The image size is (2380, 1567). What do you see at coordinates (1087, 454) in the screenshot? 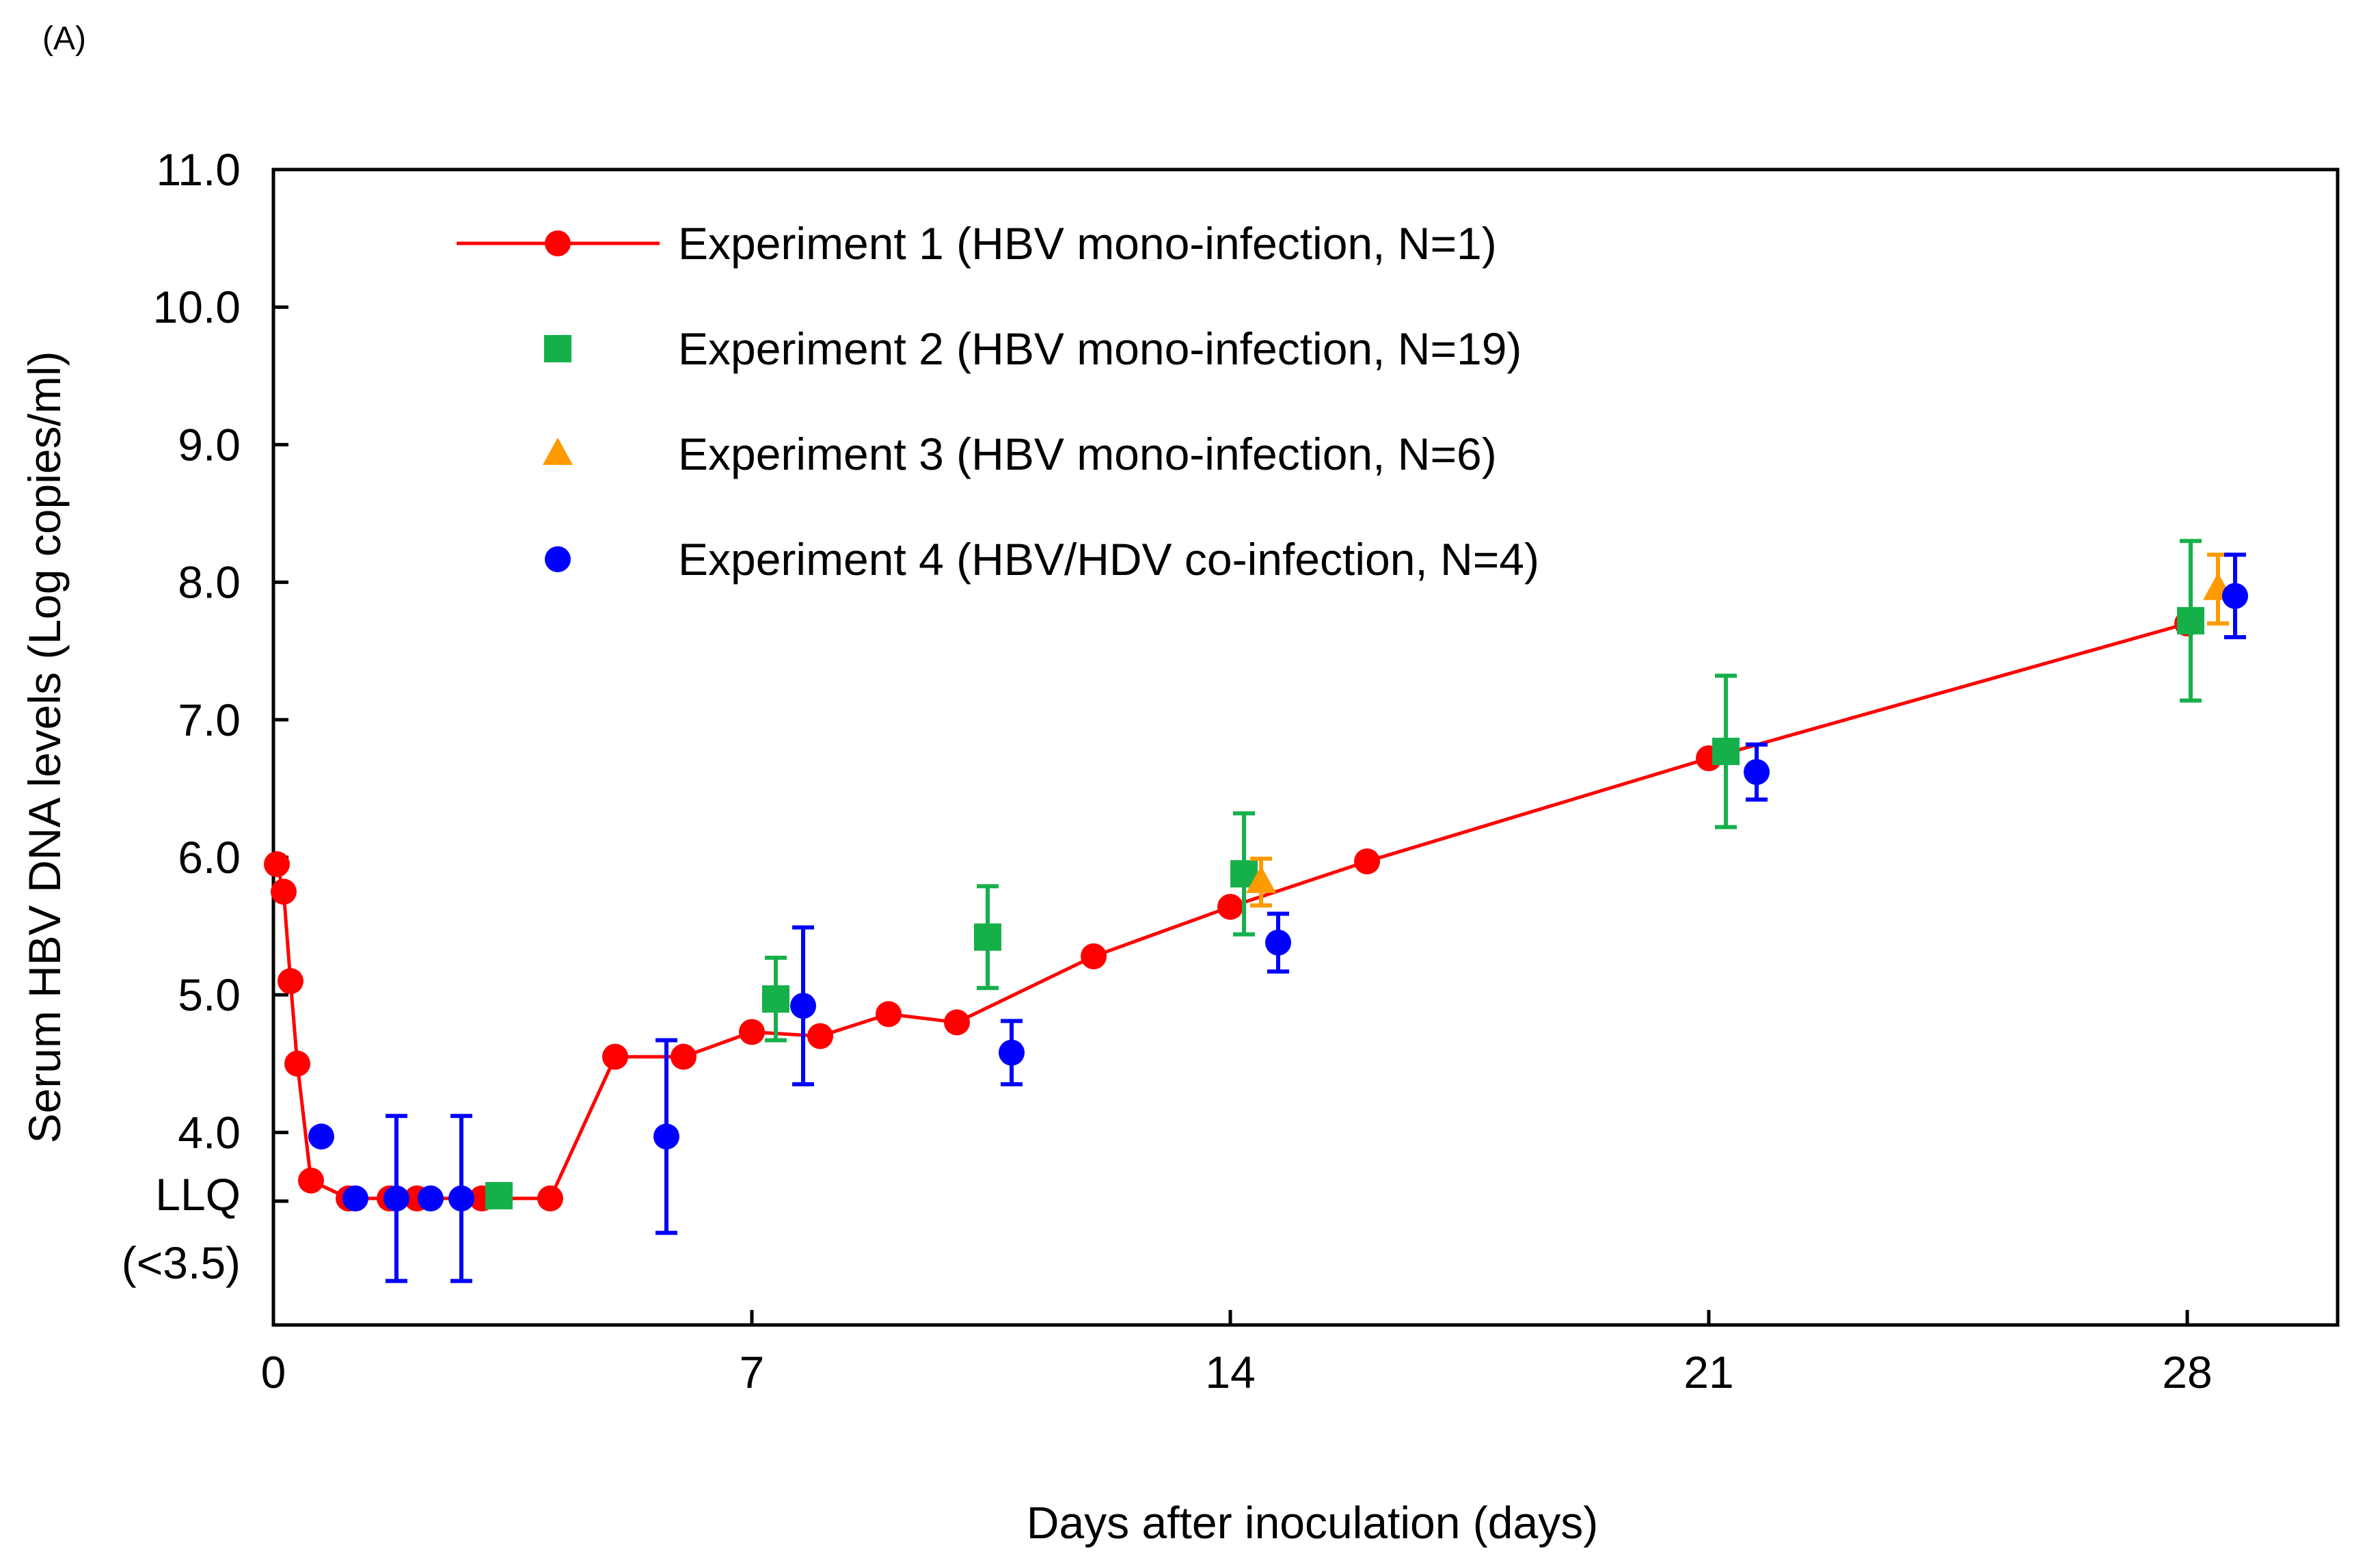
I see `legend-label: Experiment 3 (HBV mono-infection, N=6)` at bounding box center [1087, 454].